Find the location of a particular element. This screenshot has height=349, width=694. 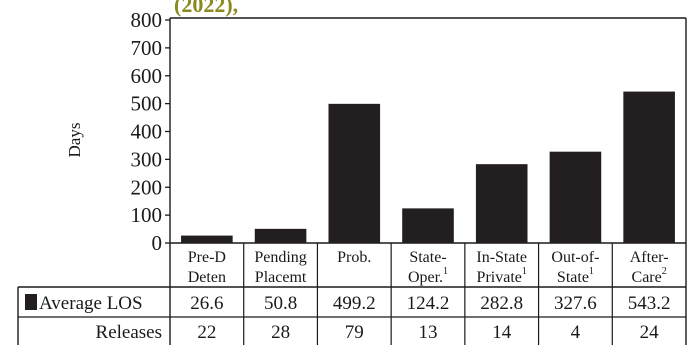

table-cell: 28 is located at coordinates (280, 332).